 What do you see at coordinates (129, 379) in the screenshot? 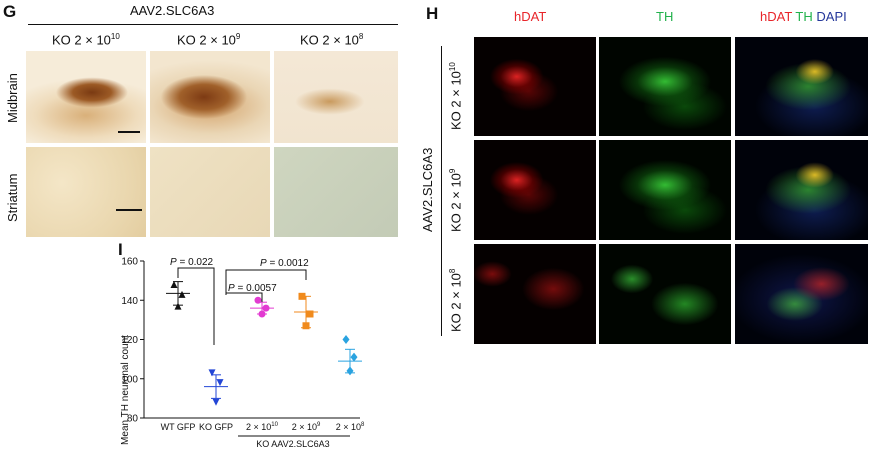
I see `y-tick-label: 100` at bounding box center [129, 379].